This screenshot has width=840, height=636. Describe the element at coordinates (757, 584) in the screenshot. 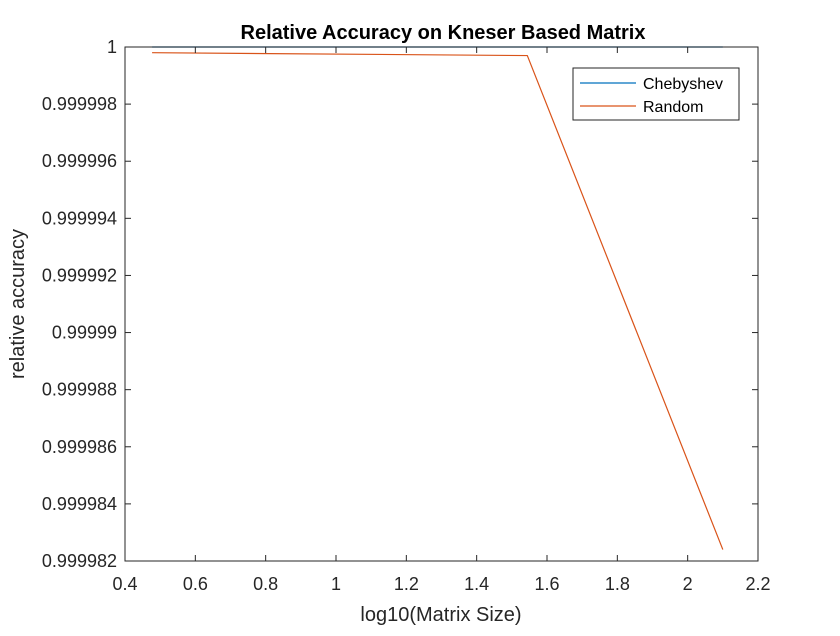

I see `x-tick-label: 2.2` at that location.